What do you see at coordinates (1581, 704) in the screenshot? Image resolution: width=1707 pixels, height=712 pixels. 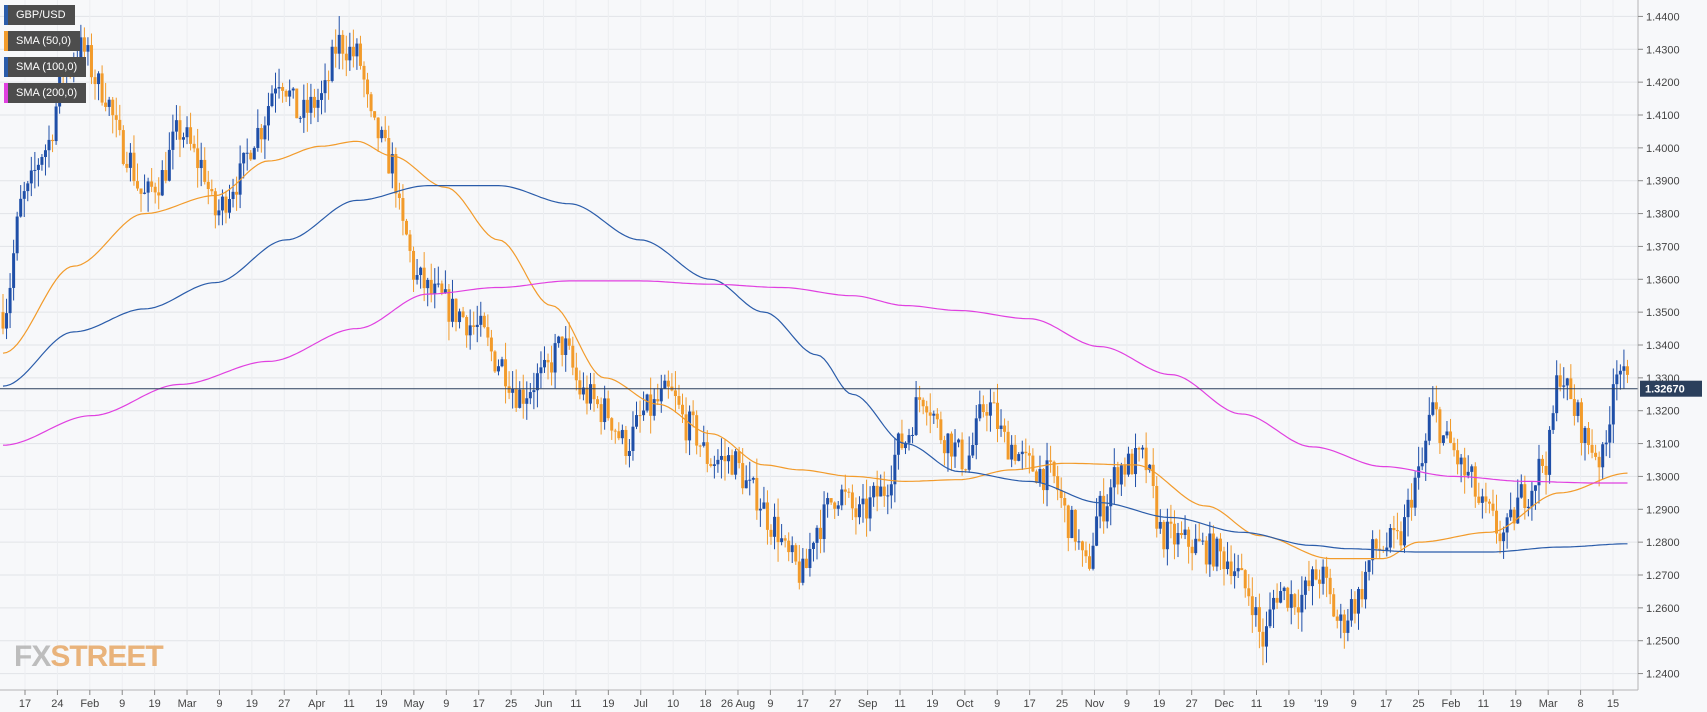 I see `x-tick-label: 8` at bounding box center [1581, 704].